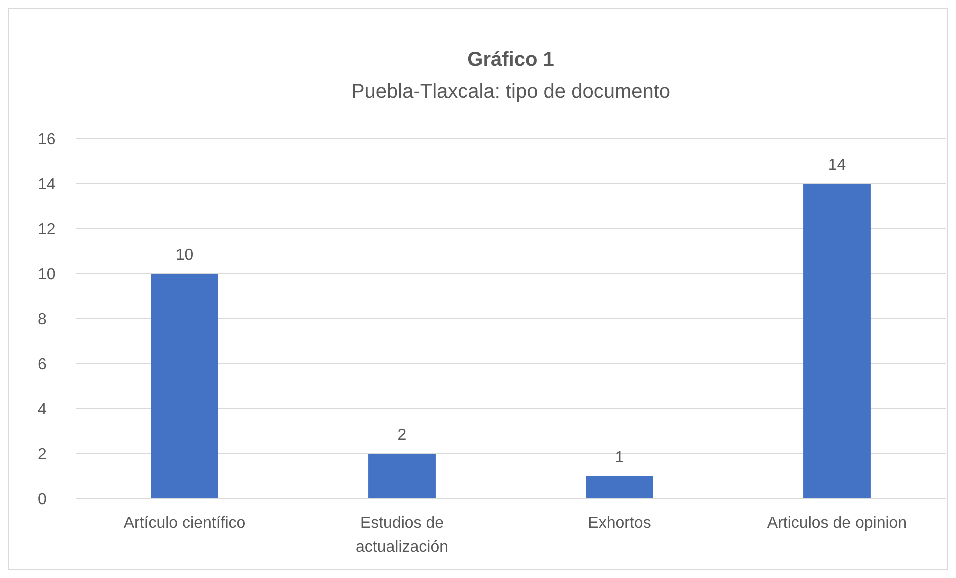  Describe the element at coordinates (402, 435) in the screenshot. I see `data-label: 2` at that location.